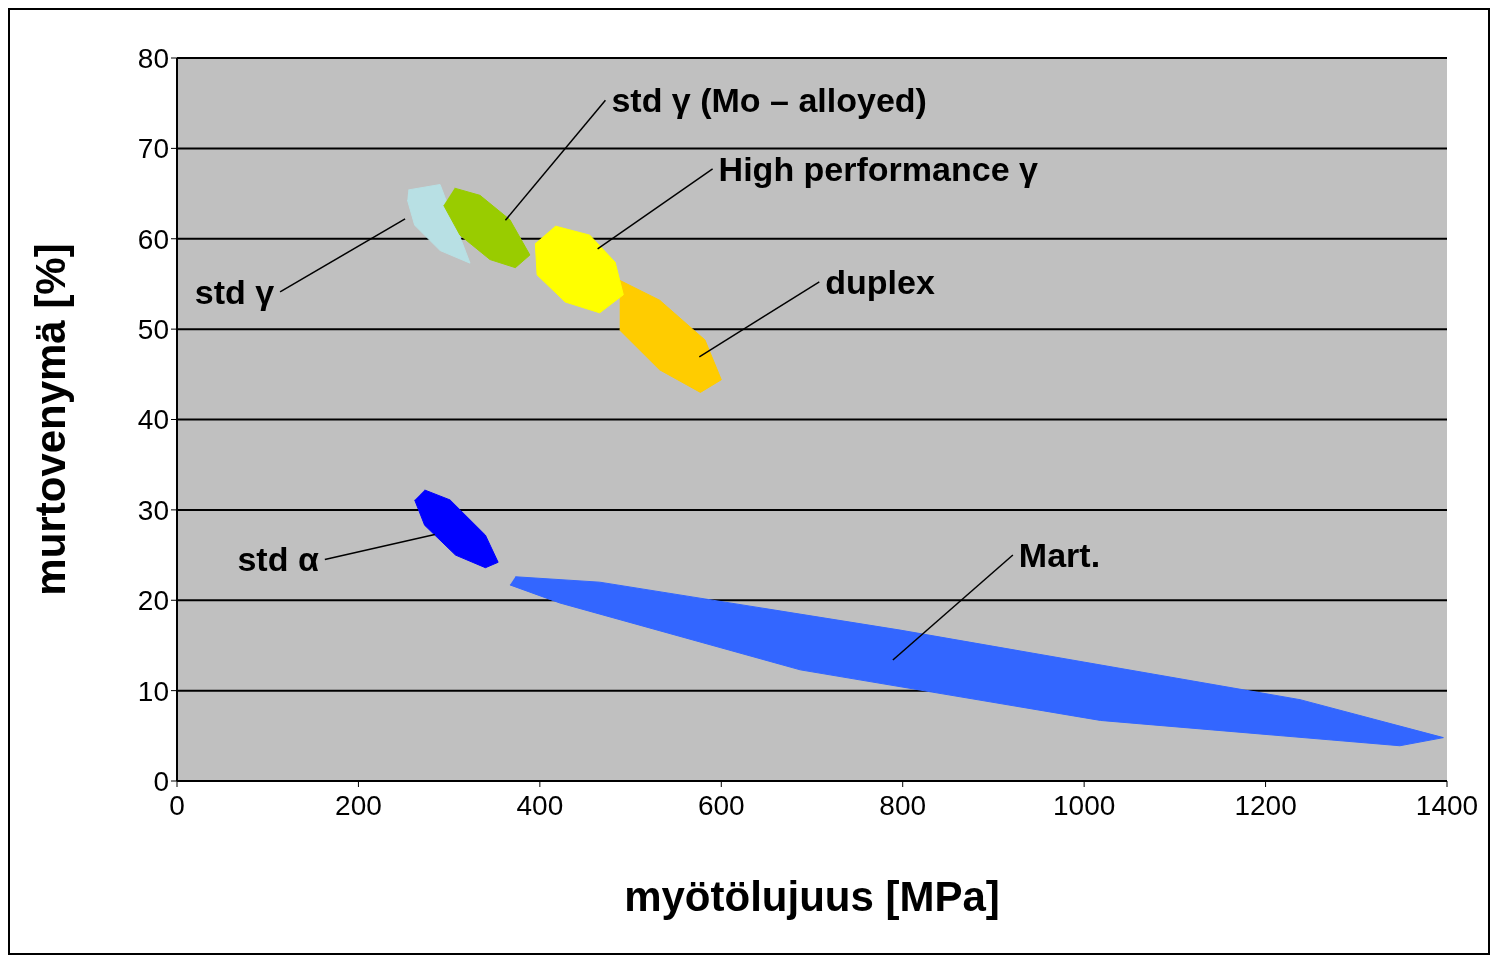 The width and height of the screenshot is (1491, 959). What do you see at coordinates (903, 805) in the screenshot?
I see `x-tick-label: 800` at bounding box center [903, 805].